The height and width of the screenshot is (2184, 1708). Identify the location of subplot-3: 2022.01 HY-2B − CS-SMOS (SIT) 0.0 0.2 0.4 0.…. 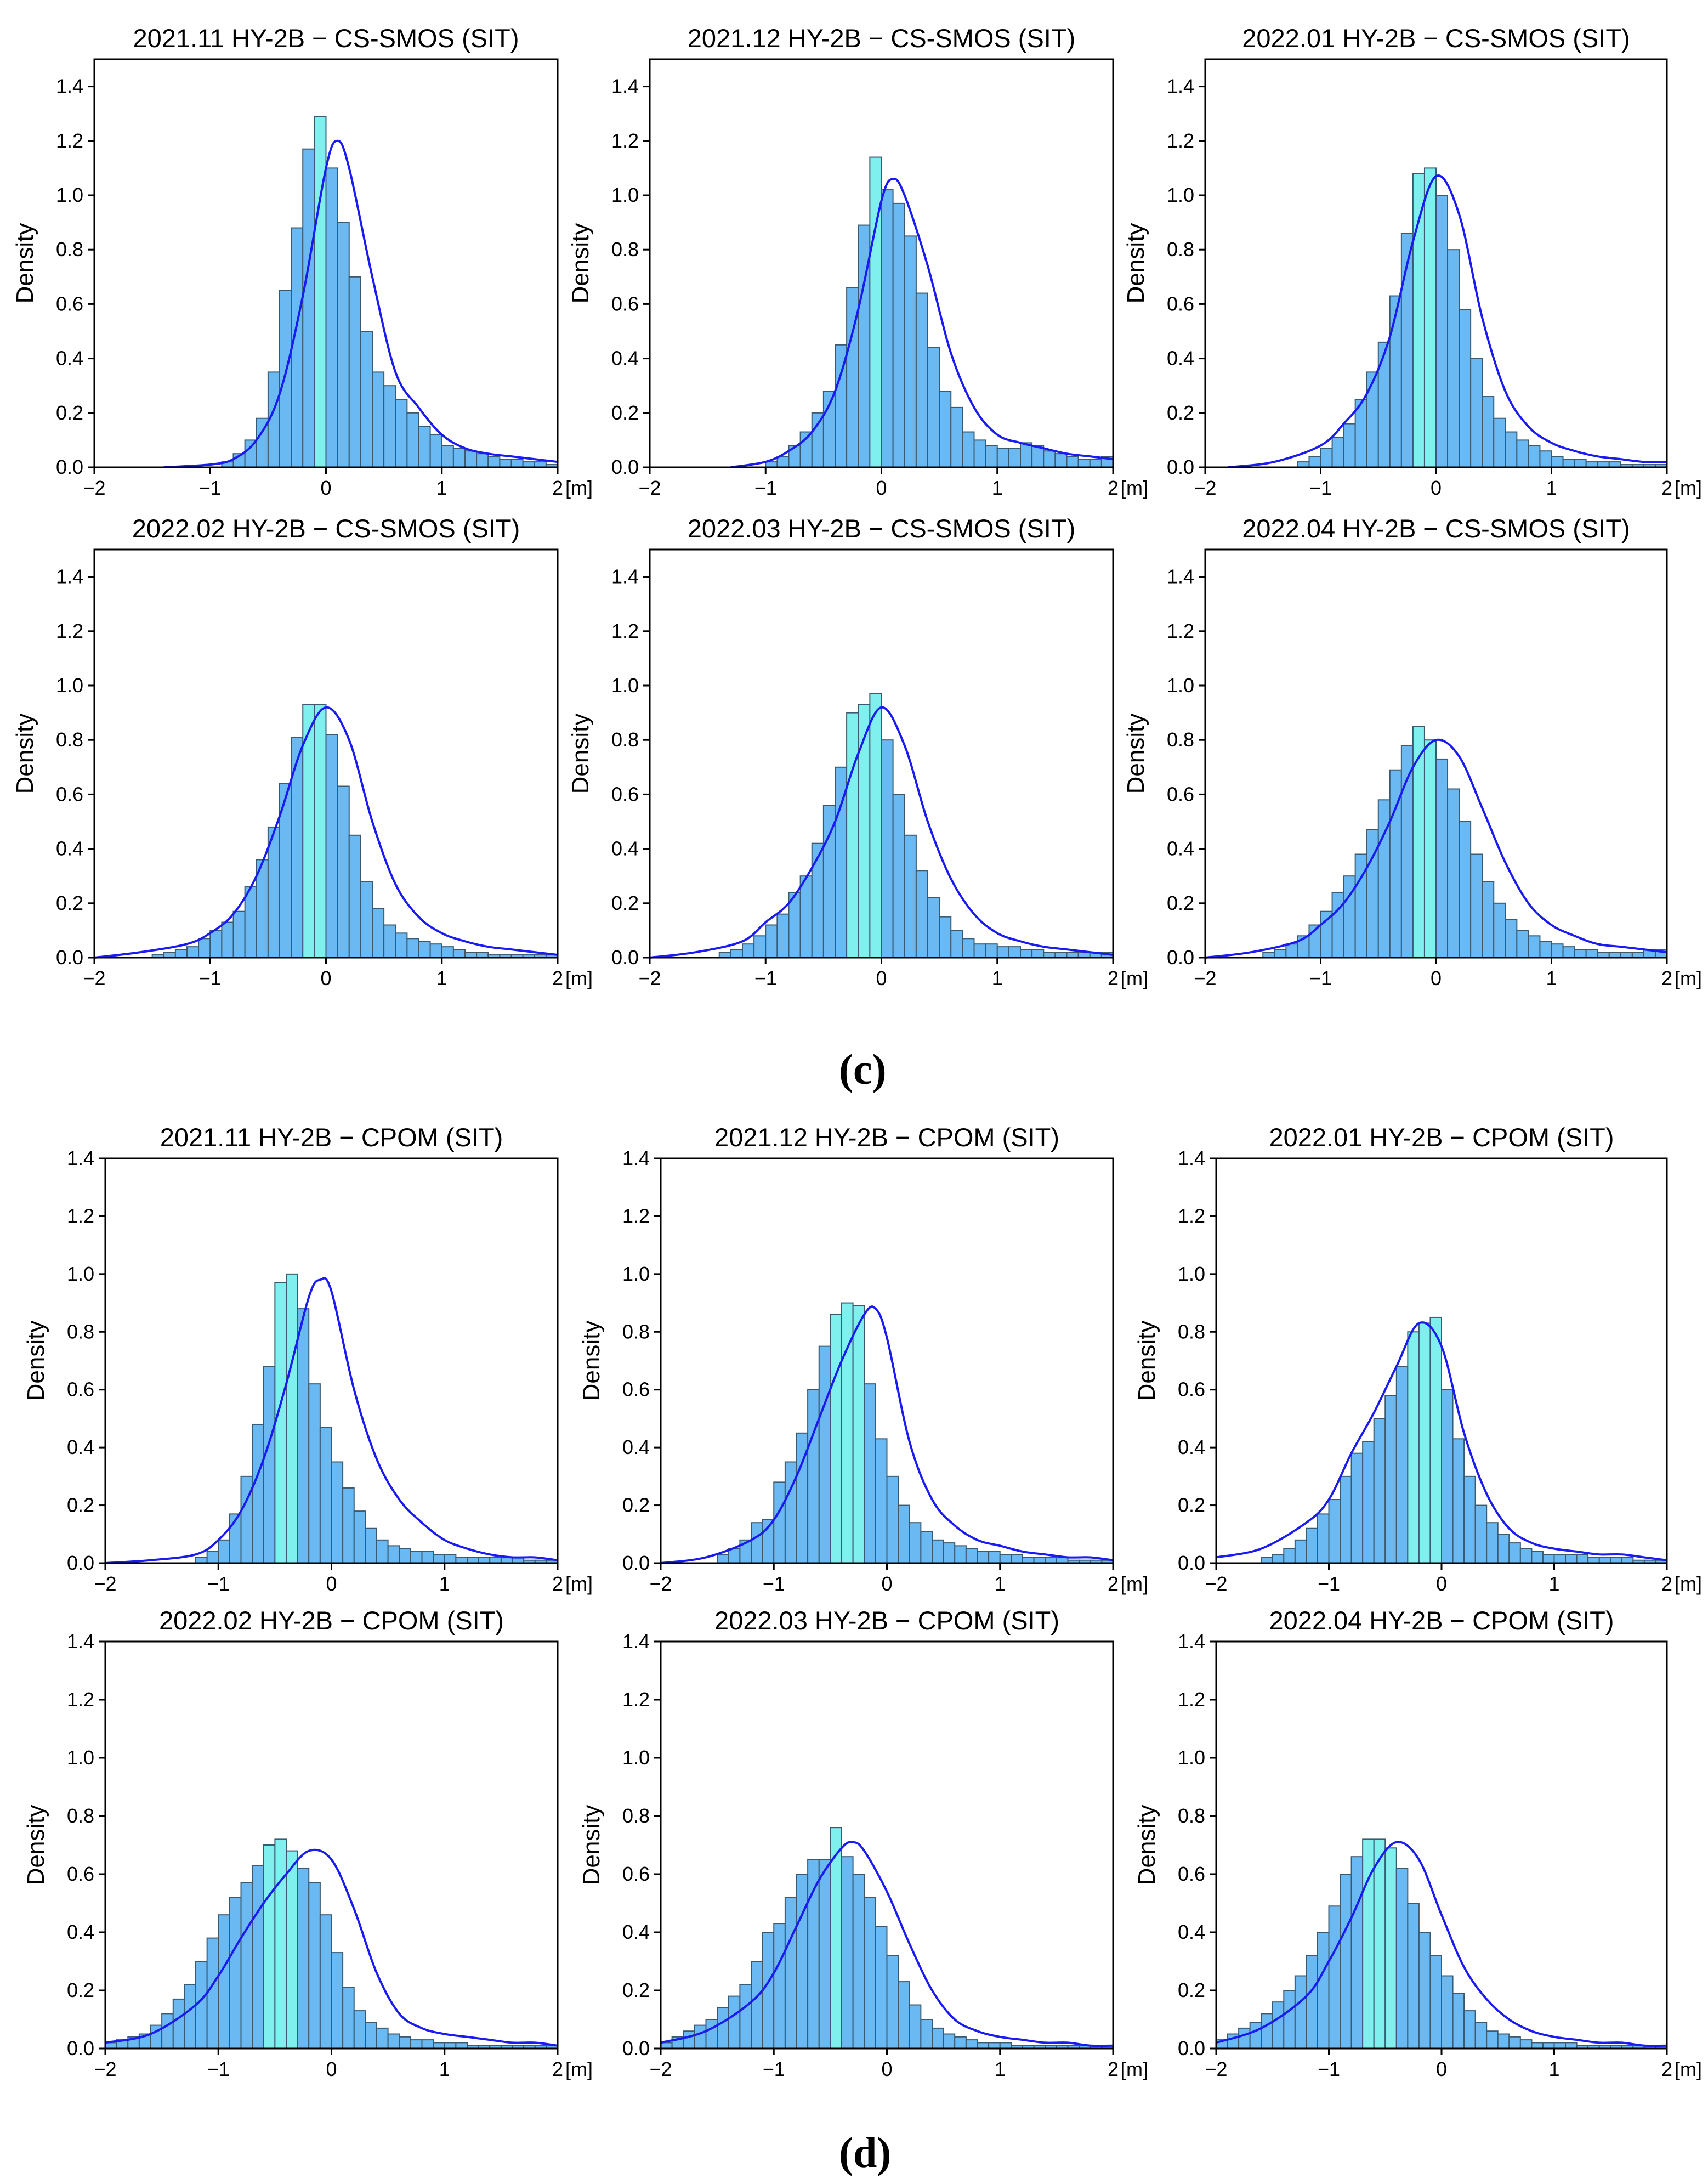
(1412, 261).